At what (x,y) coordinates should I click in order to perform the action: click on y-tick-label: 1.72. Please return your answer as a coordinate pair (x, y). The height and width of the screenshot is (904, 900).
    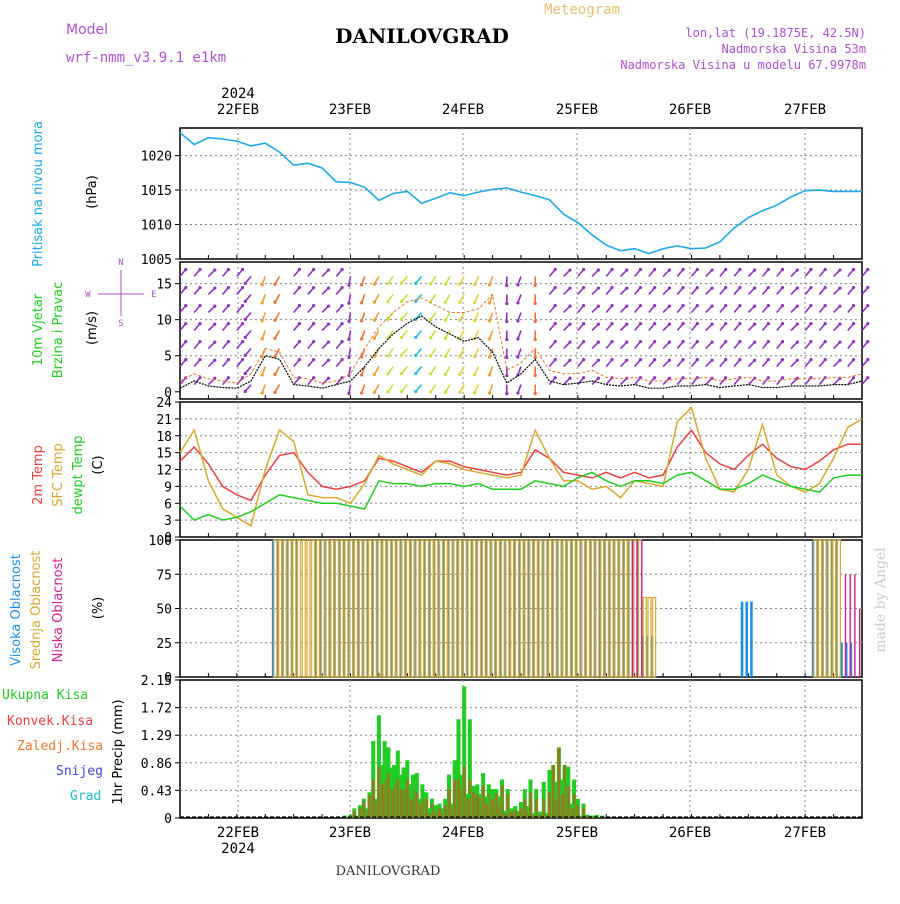
    Looking at the image, I should click on (156, 709).